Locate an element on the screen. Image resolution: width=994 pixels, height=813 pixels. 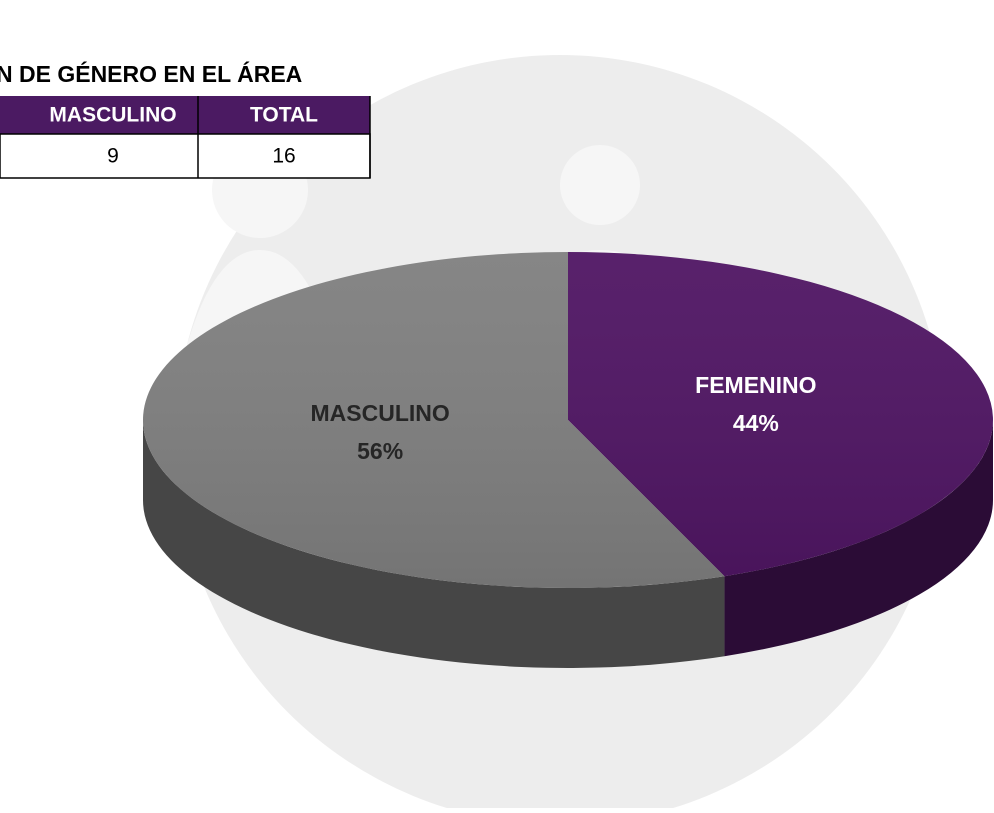
header-cell: MASCULINO is located at coordinates (112, 115).